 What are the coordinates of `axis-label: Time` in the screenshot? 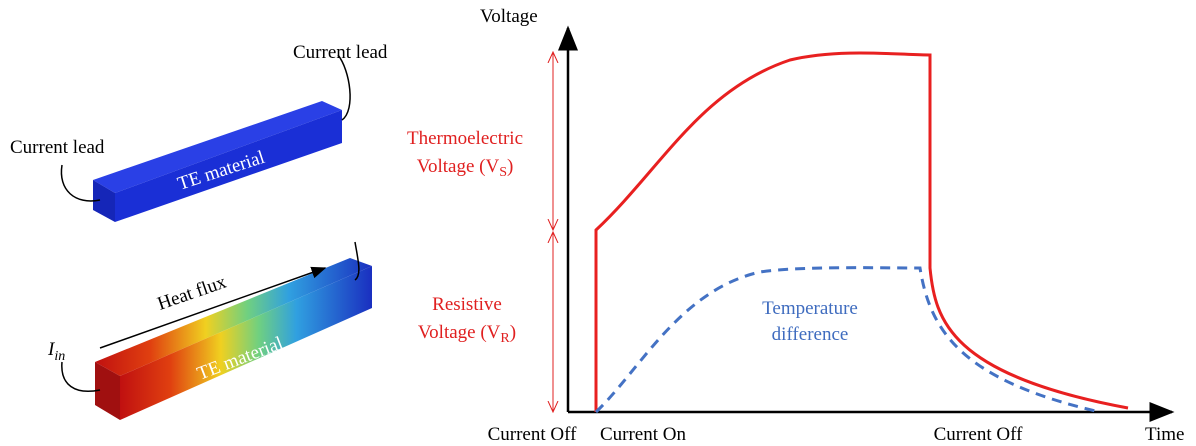 It's located at (1164, 434).